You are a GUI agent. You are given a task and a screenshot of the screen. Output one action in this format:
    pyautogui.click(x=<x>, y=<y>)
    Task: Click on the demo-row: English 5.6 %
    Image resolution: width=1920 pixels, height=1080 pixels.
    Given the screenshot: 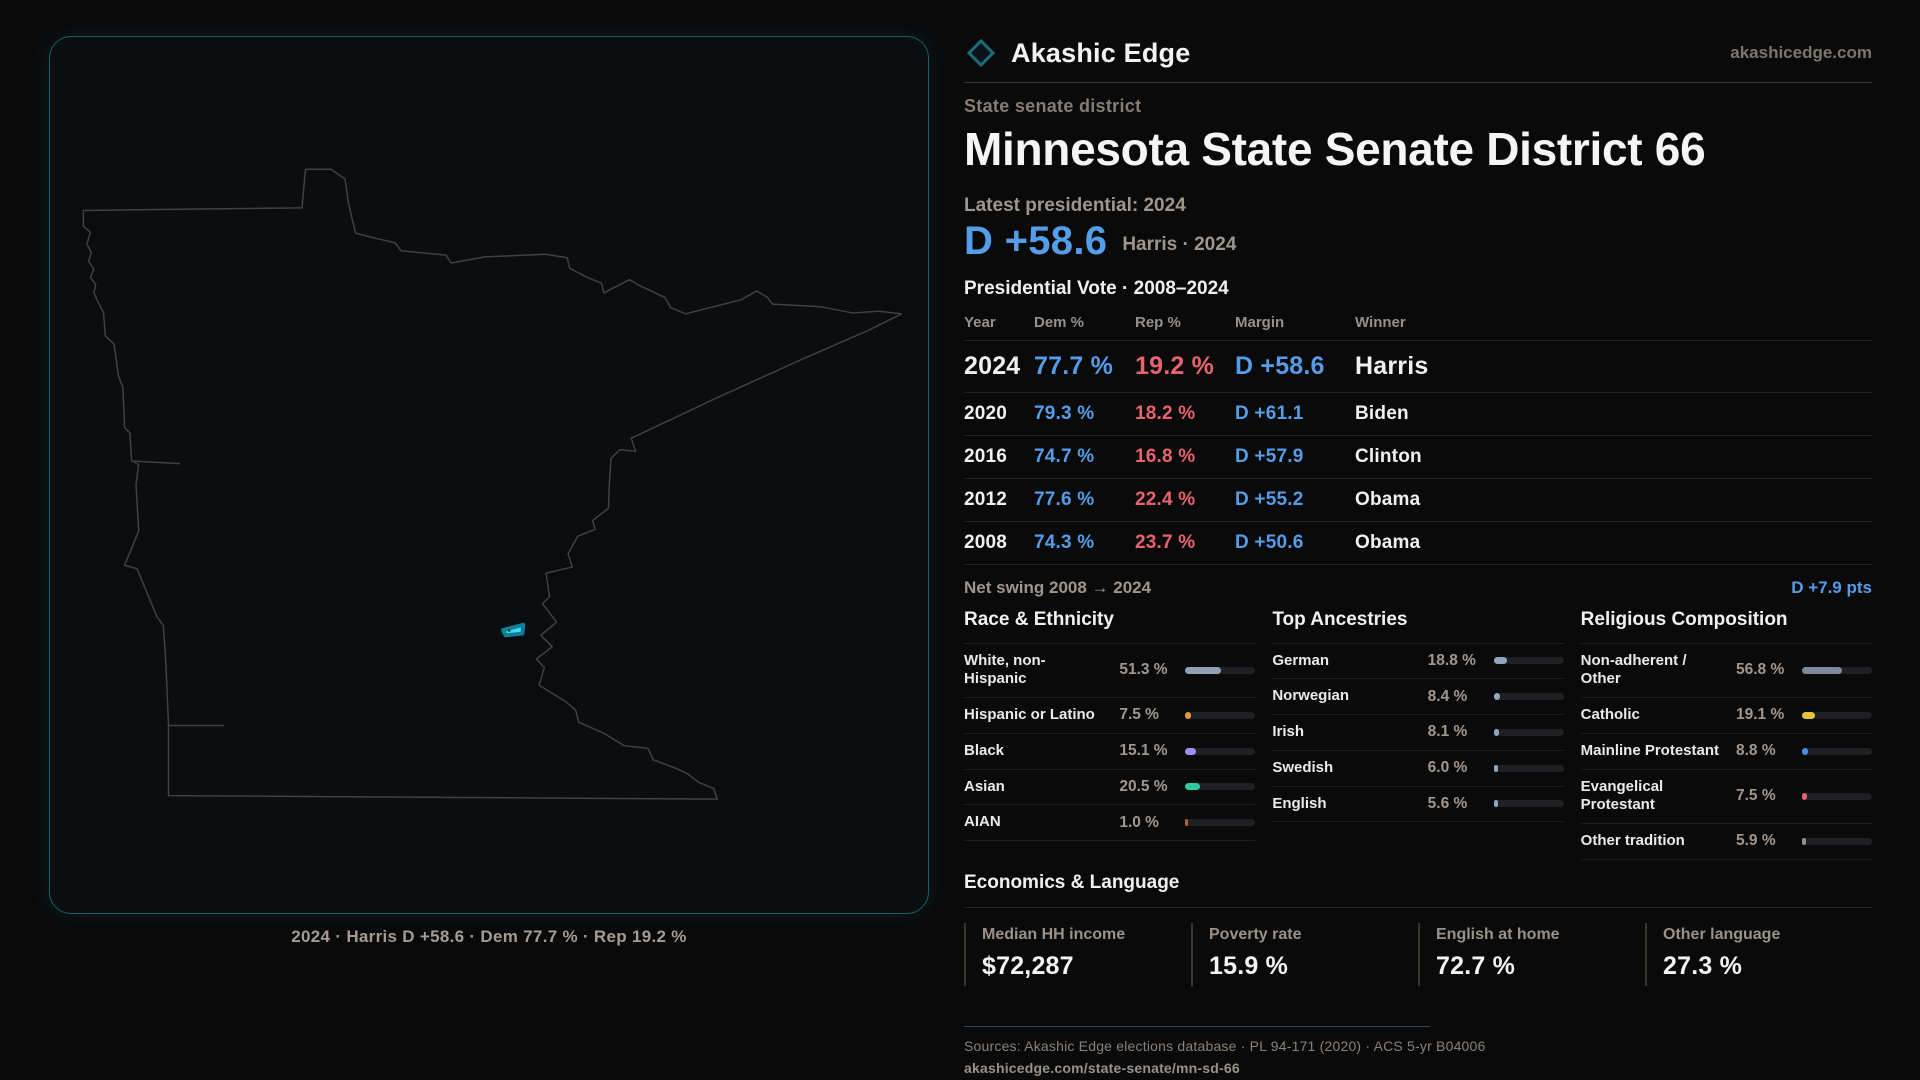 What is the action you would take?
    pyautogui.click(x=1418, y=805)
    